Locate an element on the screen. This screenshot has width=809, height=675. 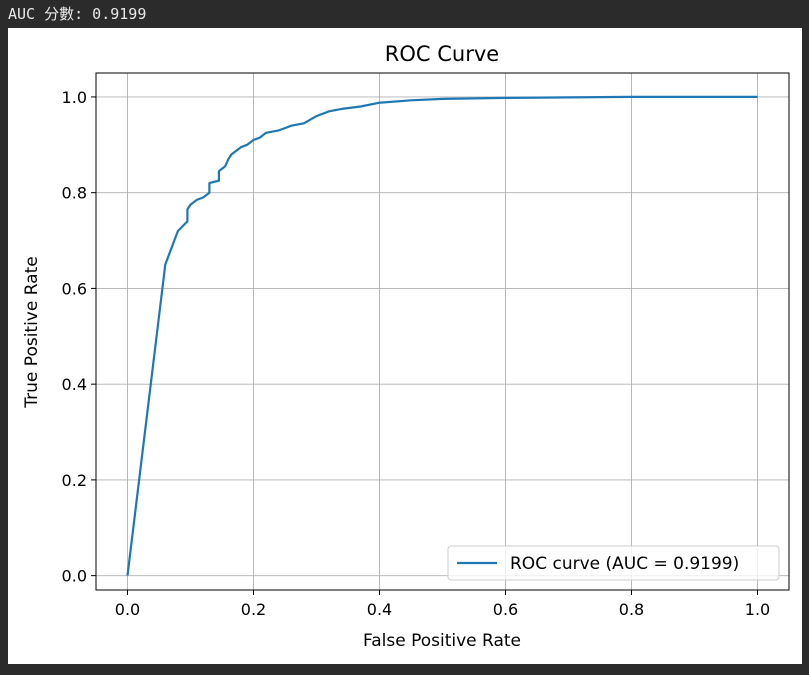
chart-title: ROC Curve is located at coordinates (442, 54).